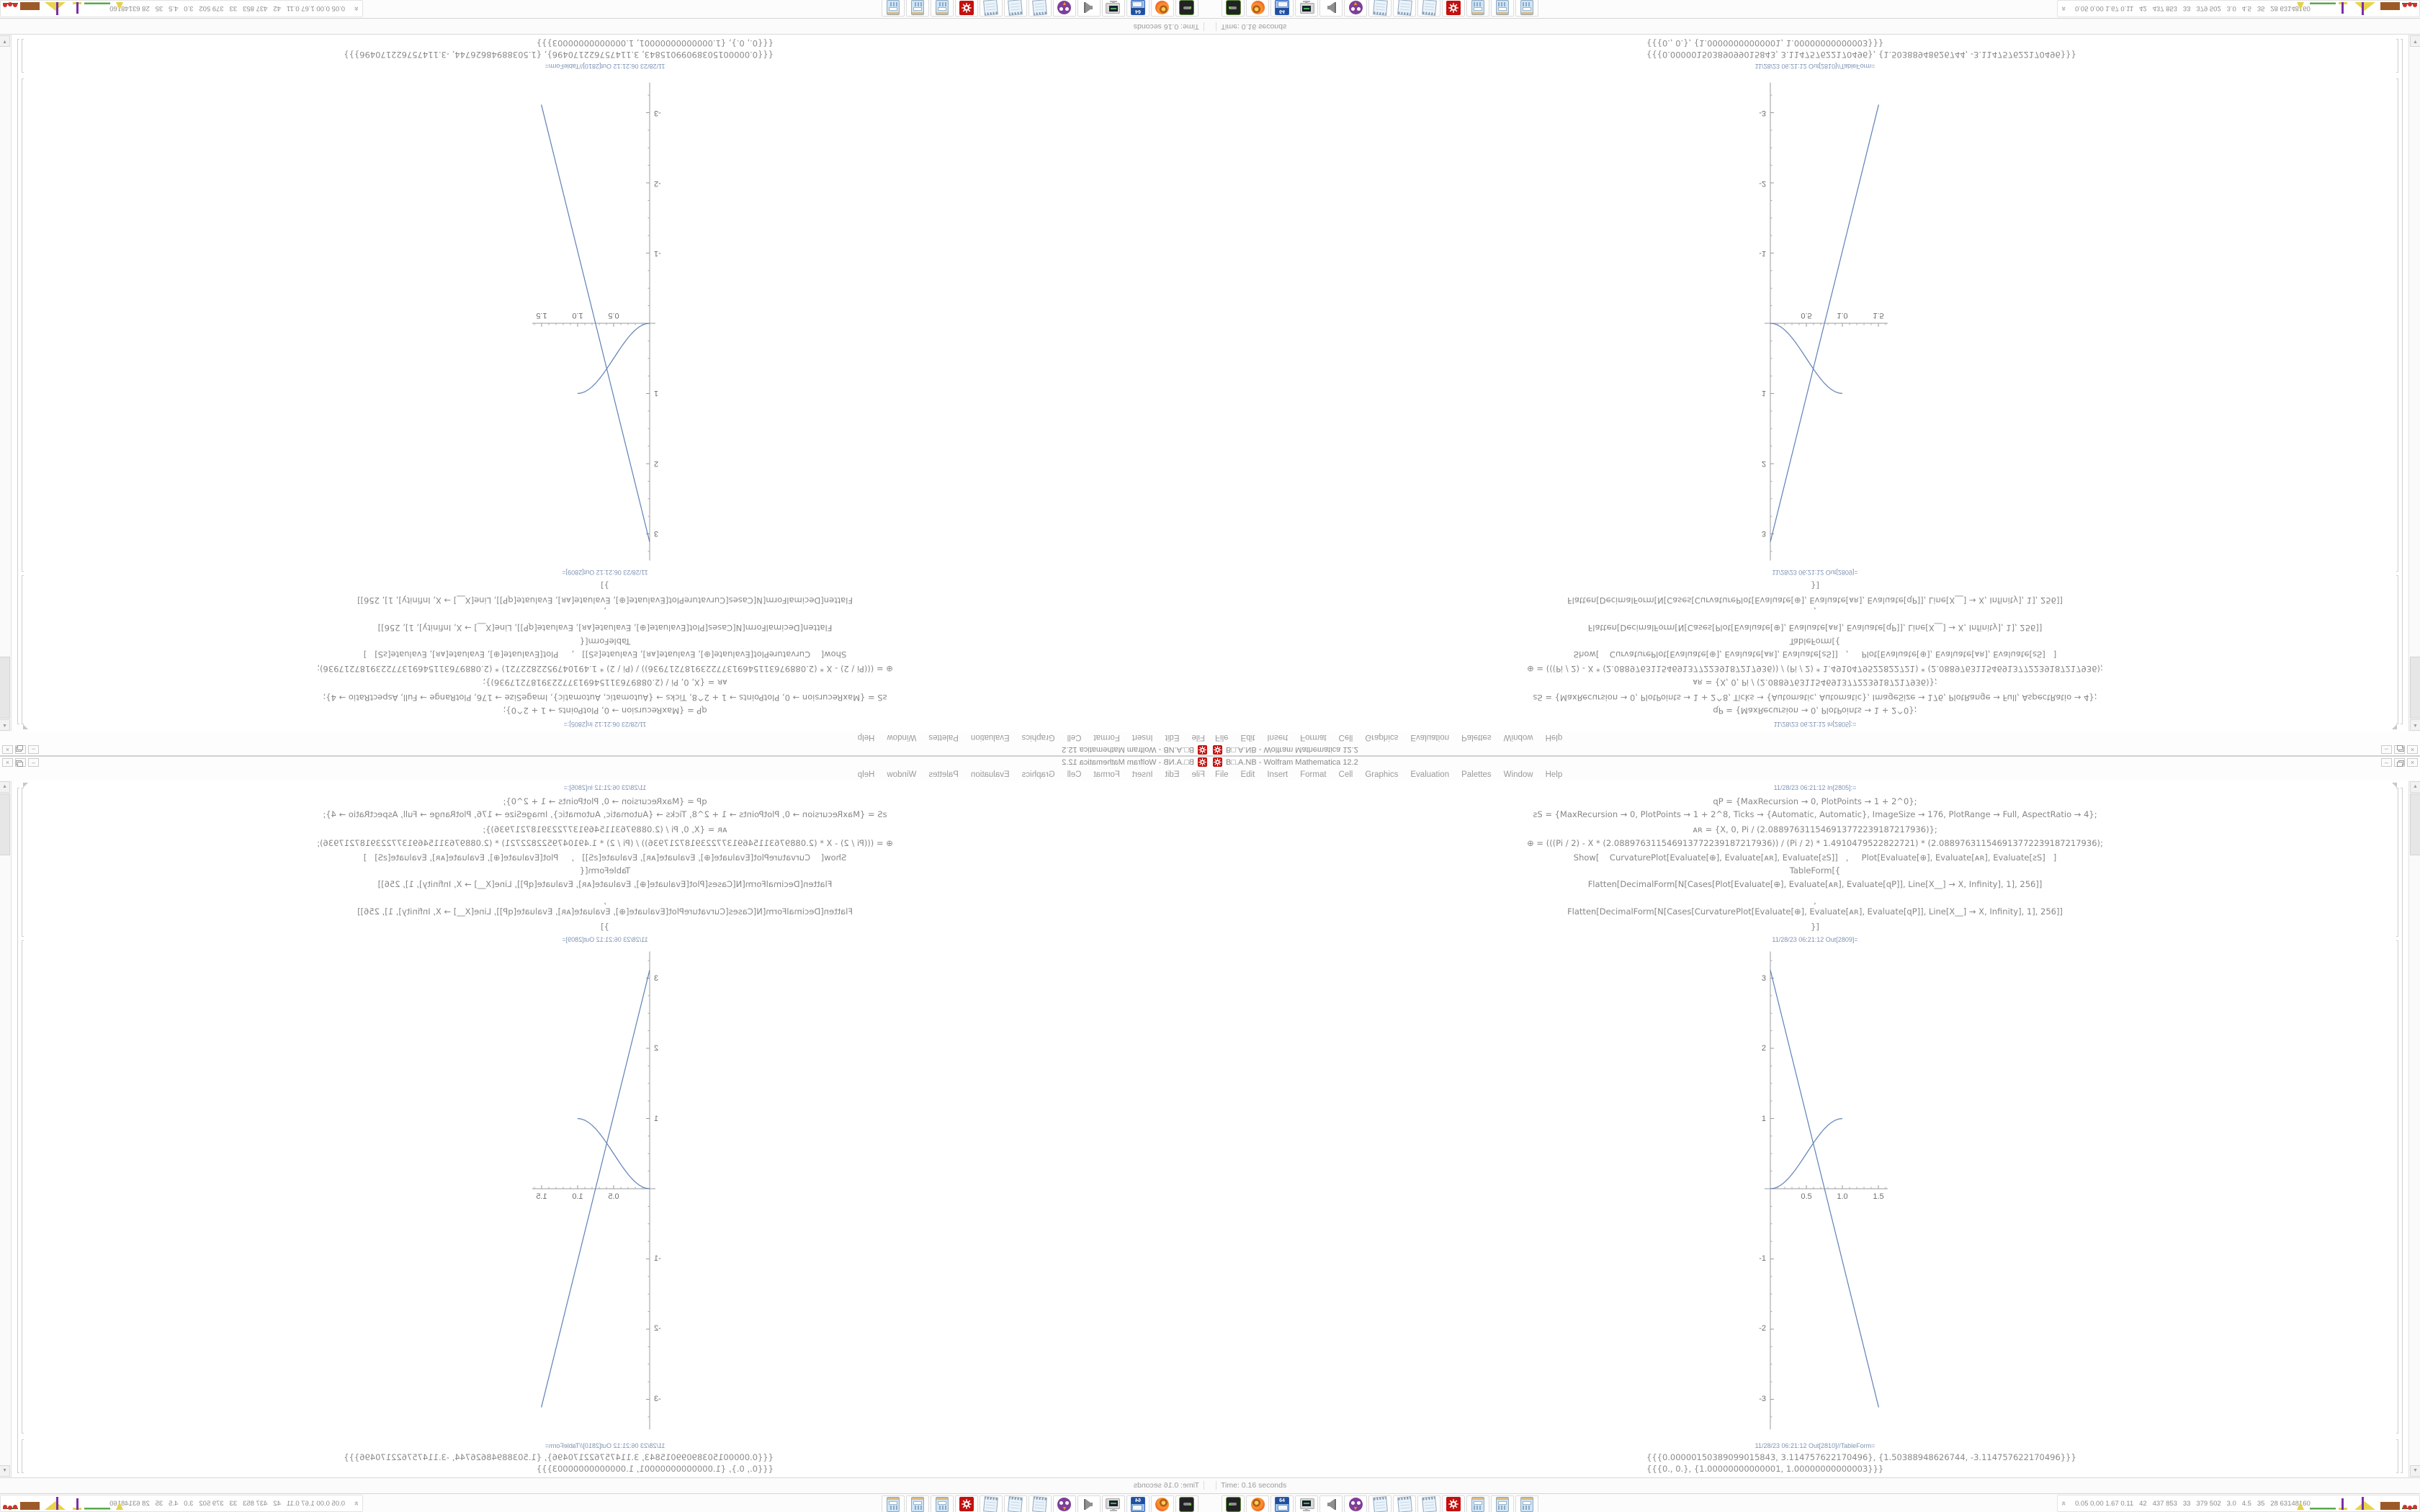 This screenshot has height=1512, width=2420. I want to click on taskbar-button-console, so click(1233, 1503).